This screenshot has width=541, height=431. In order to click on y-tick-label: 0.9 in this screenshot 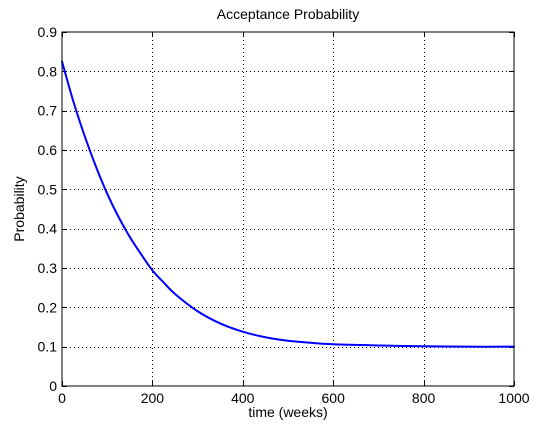, I will do `click(48, 32)`.